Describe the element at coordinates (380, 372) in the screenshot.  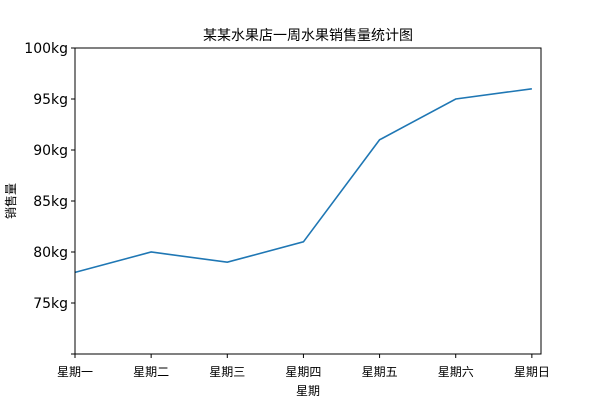
I see `x-tick-label: 星期五` at that location.